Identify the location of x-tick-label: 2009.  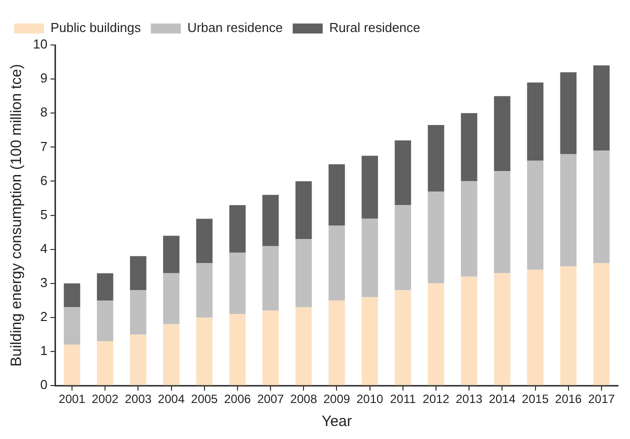
(336, 399).